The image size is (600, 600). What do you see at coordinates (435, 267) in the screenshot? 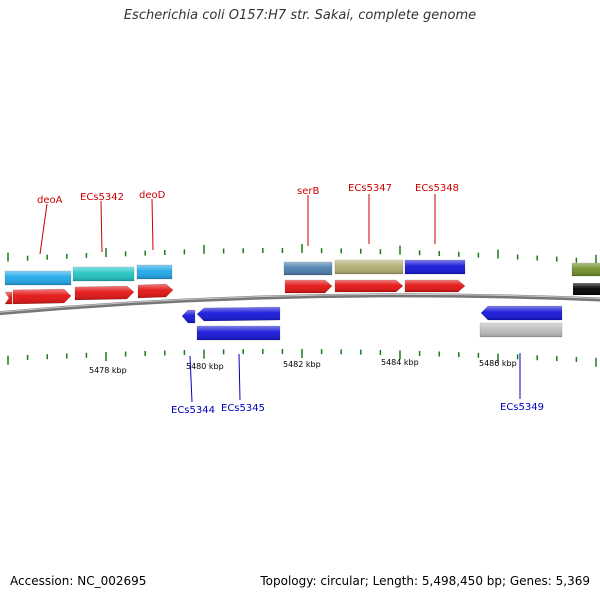
I see `feature-ECs5348` at bounding box center [435, 267].